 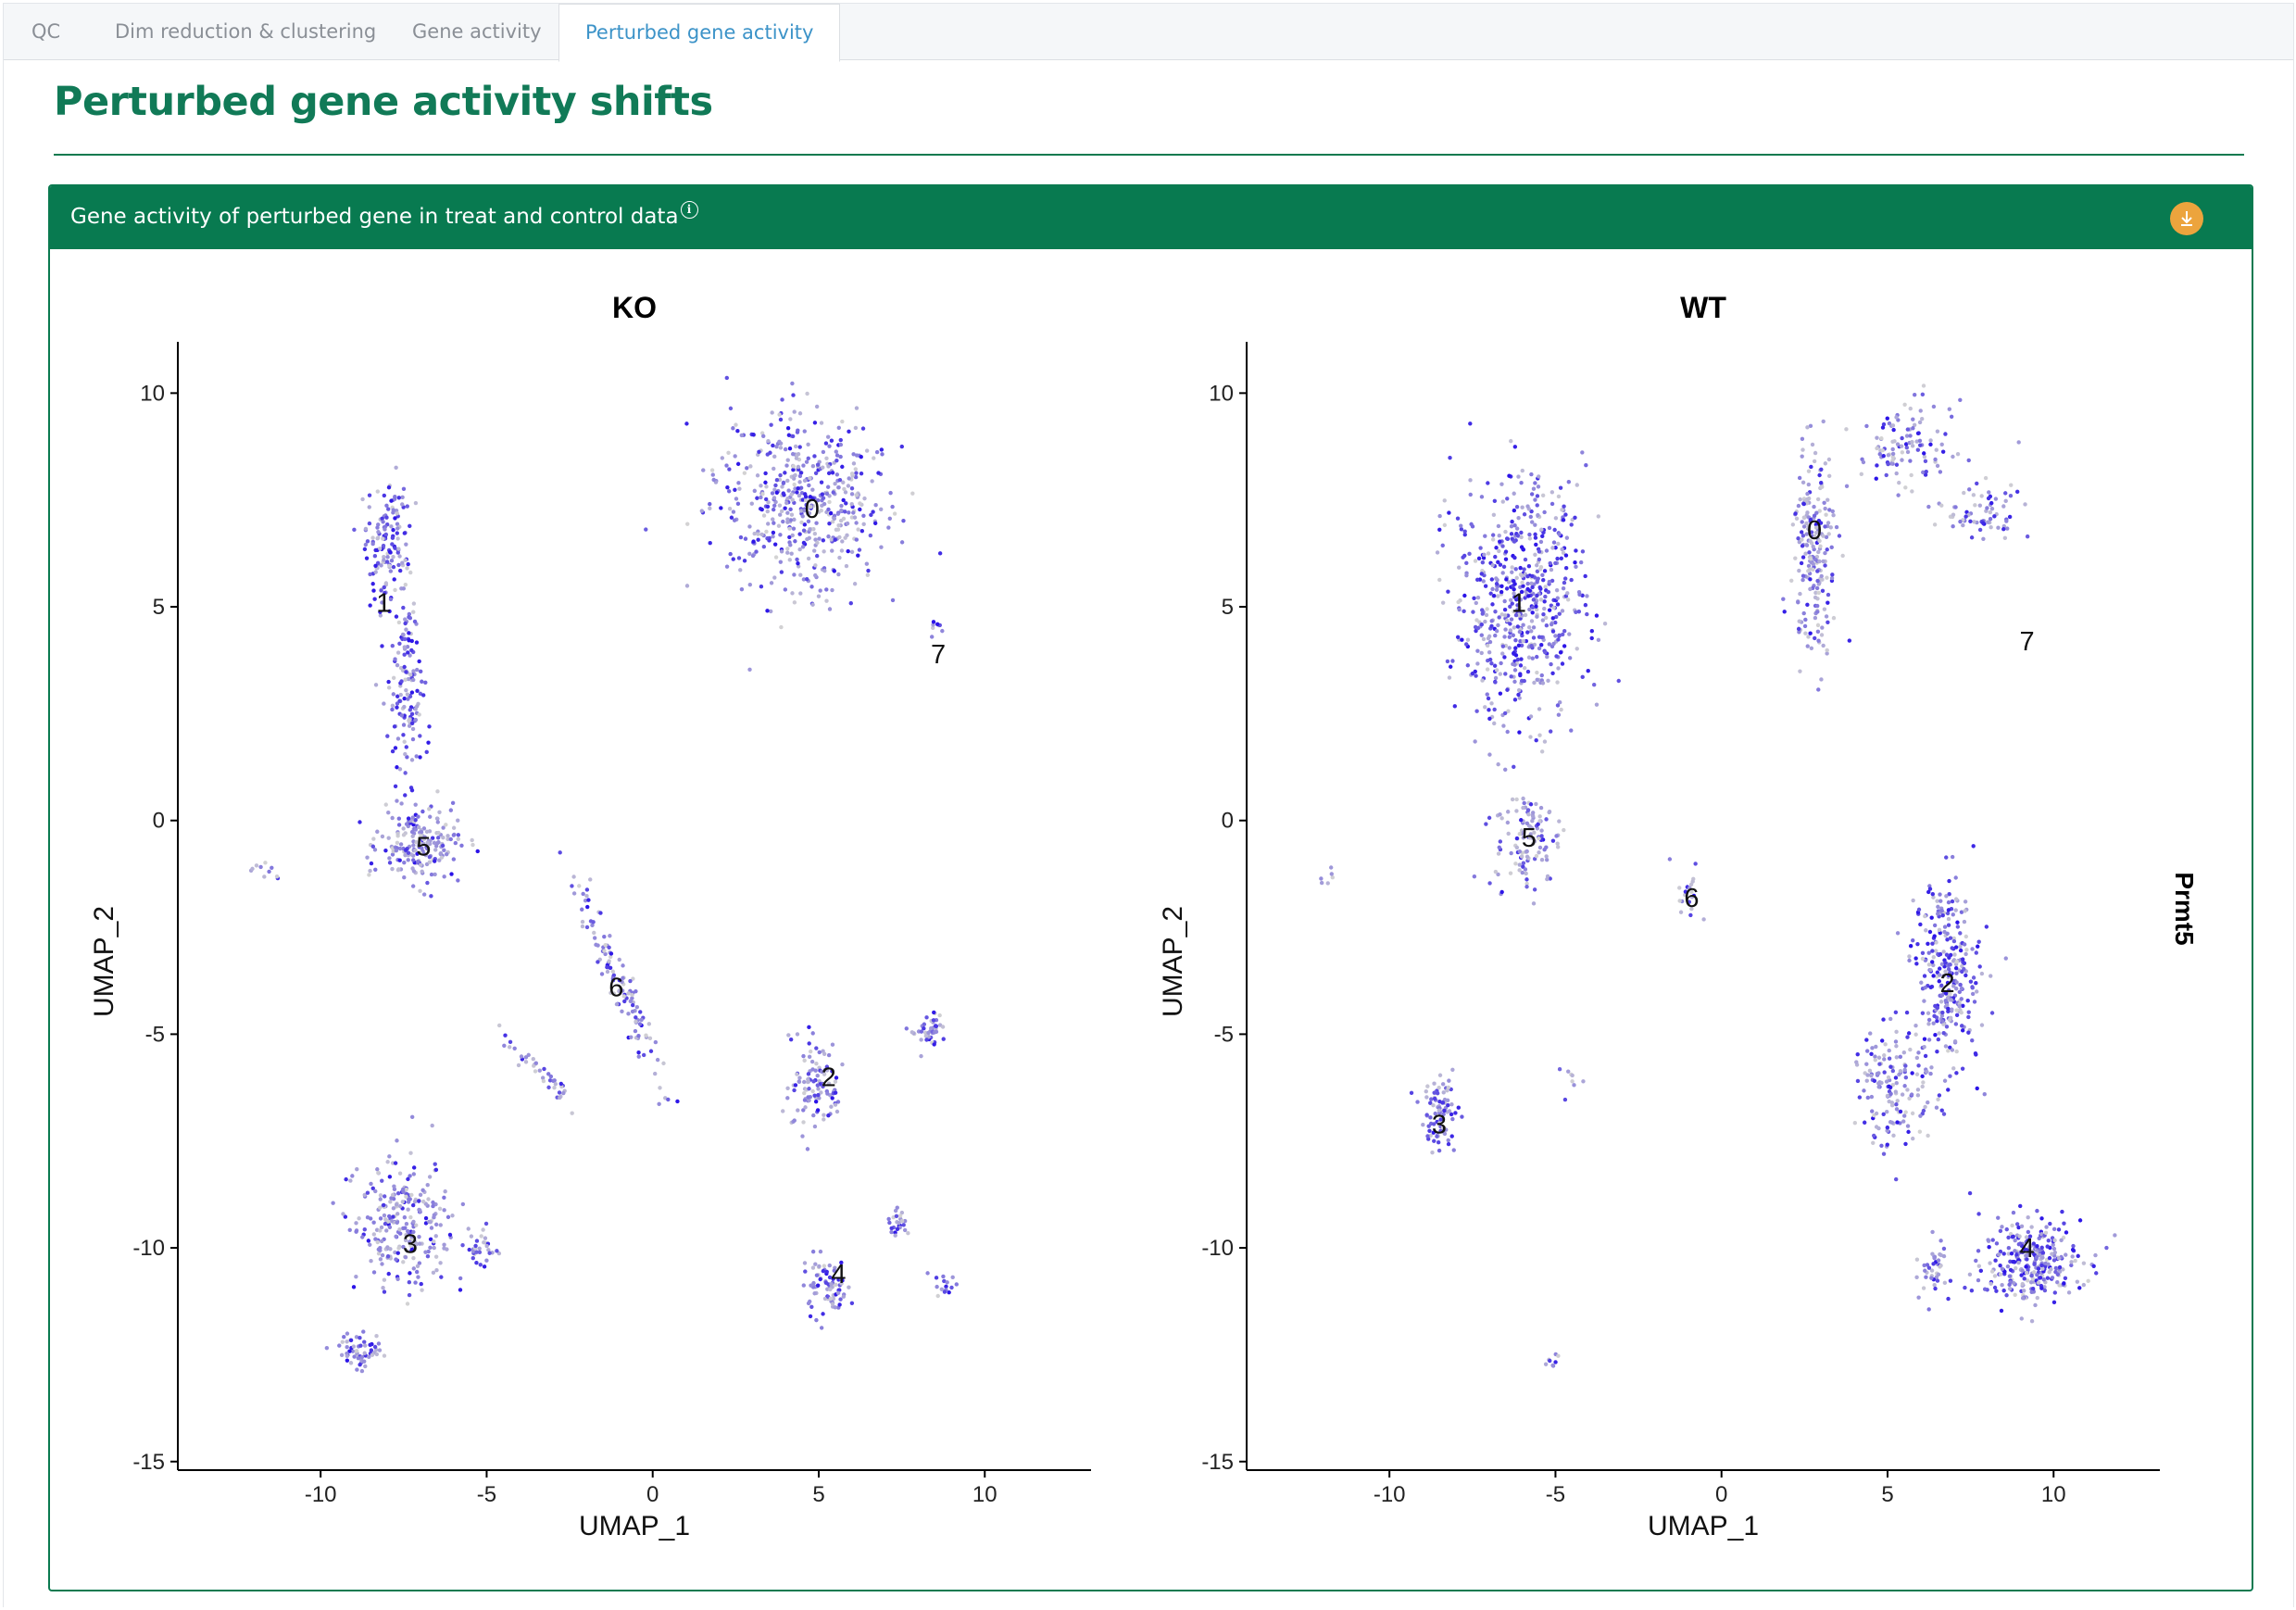 What do you see at coordinates (2186, 218) in the screenshot?
I see `download-button` at bounding box center [2186, 218].